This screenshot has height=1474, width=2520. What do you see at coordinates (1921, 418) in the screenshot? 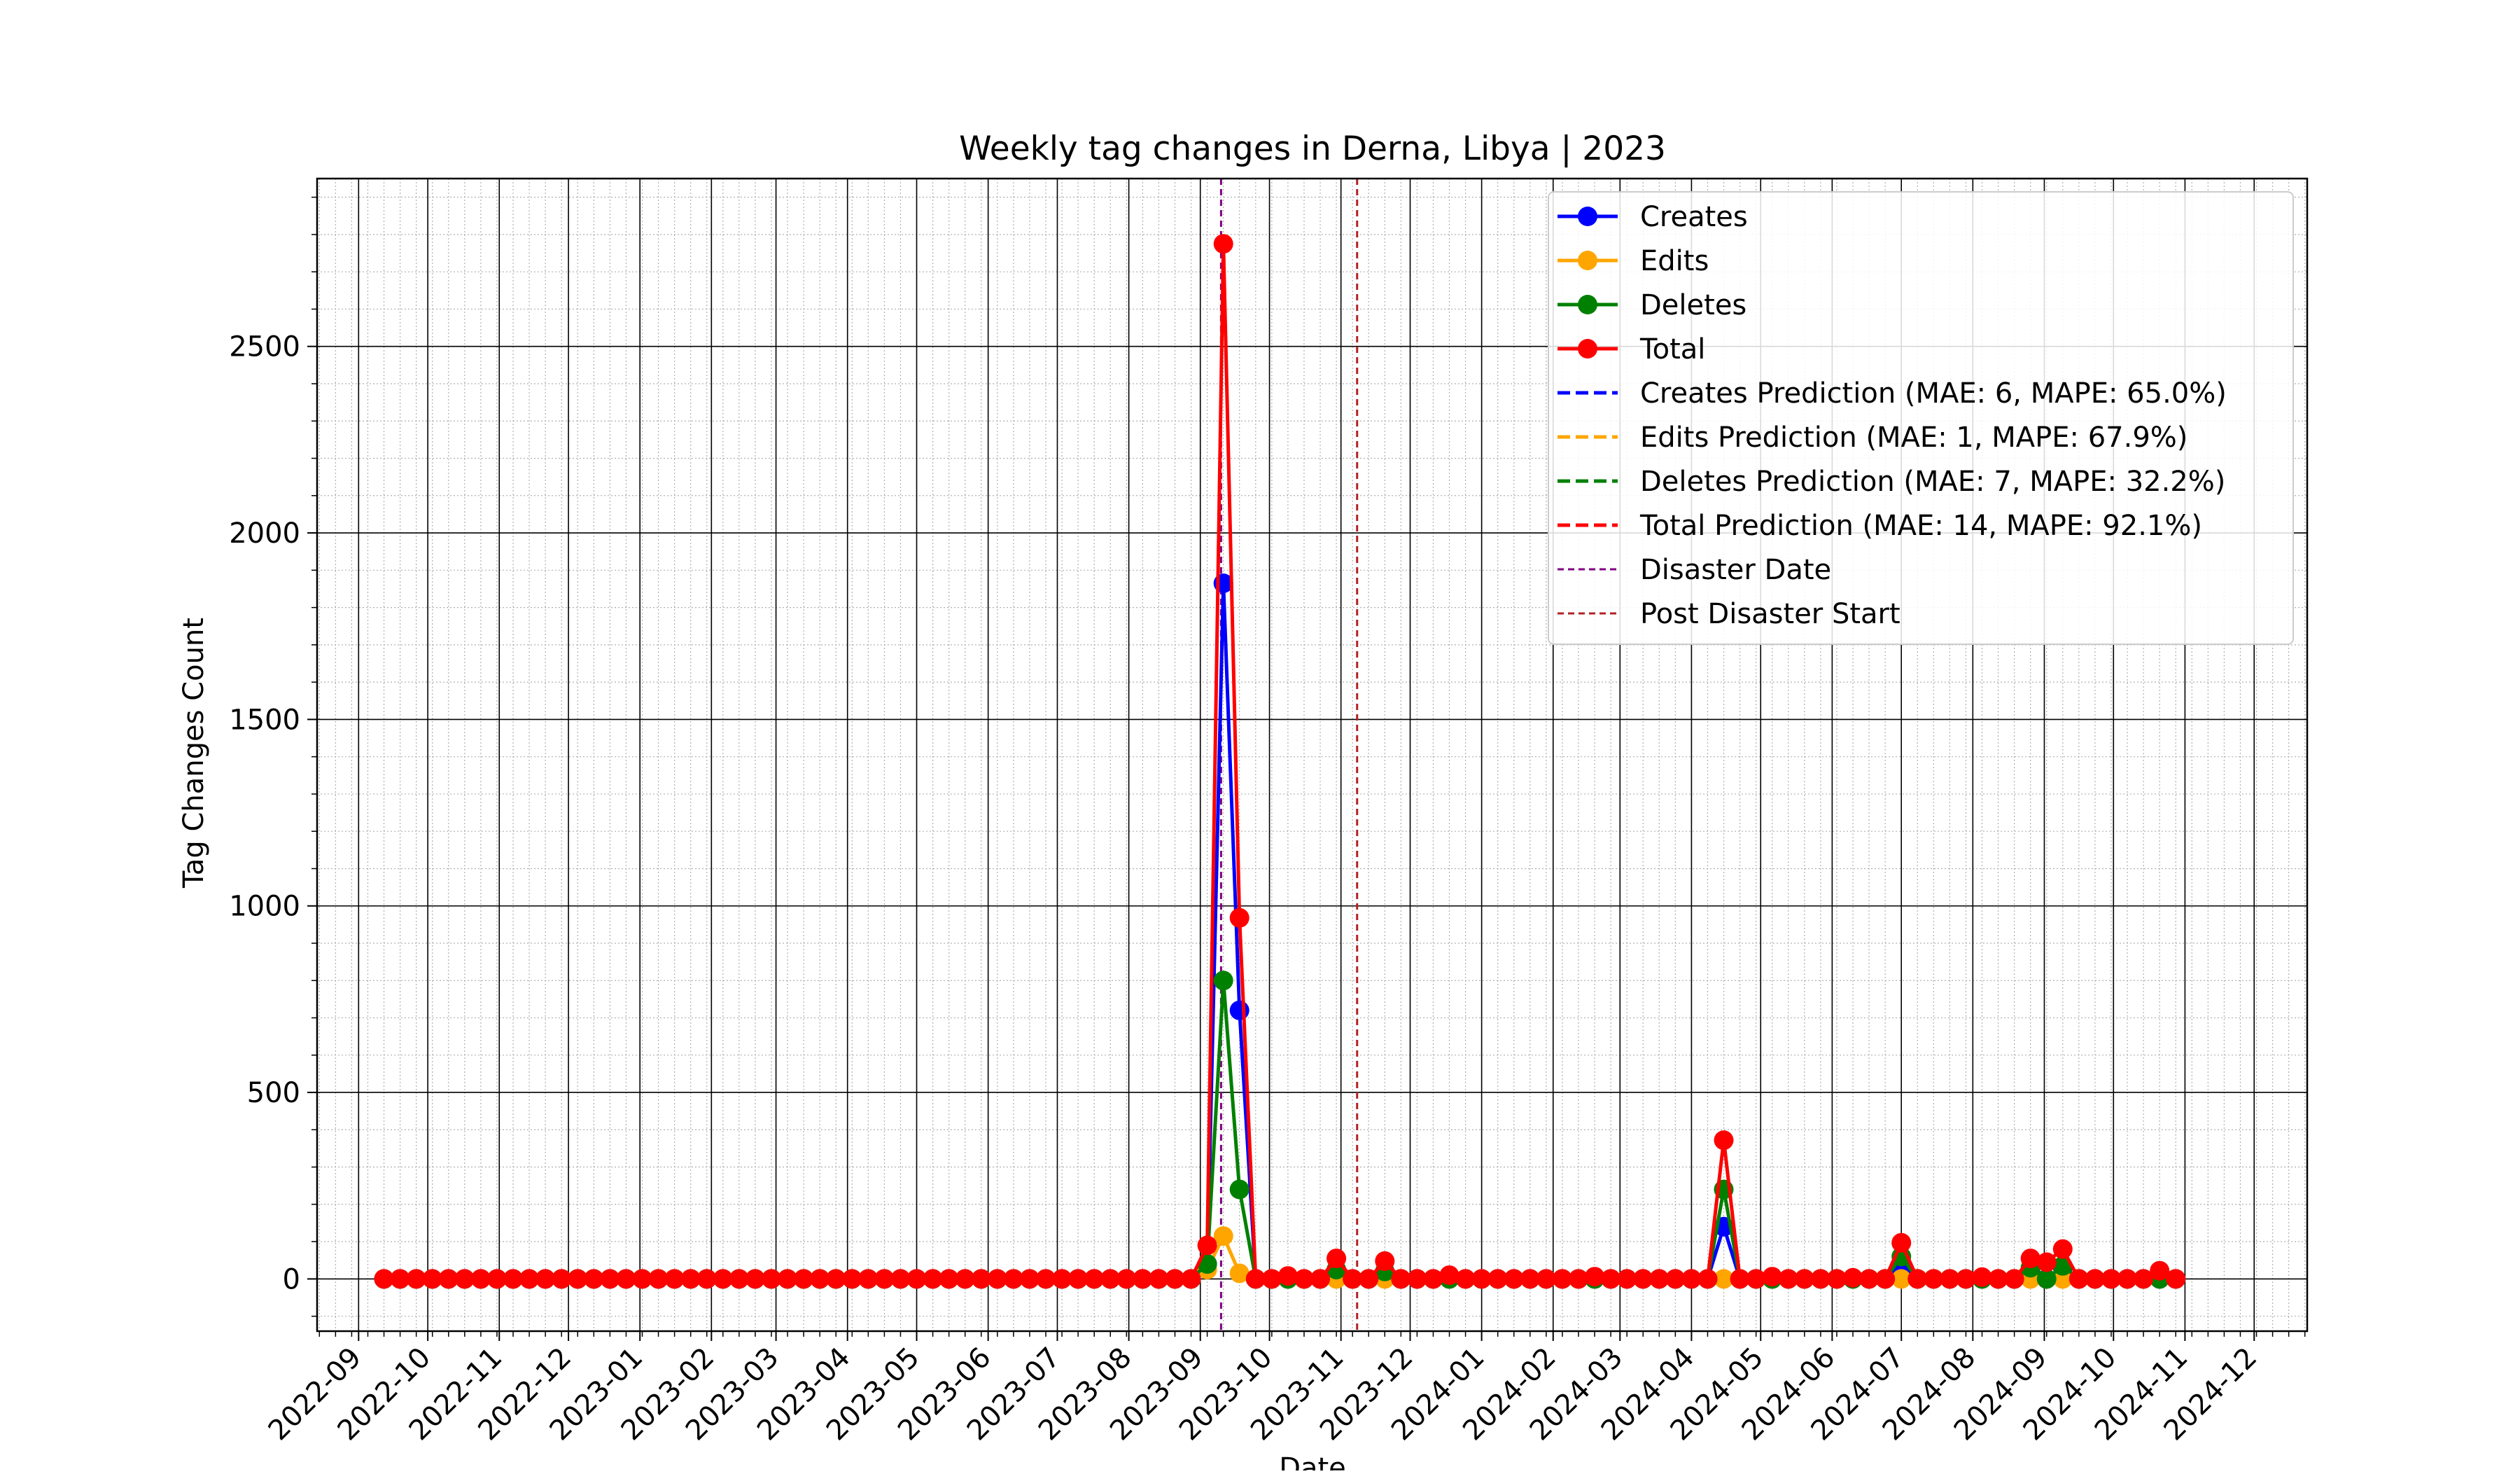
I see `legend-box` at bounding box center [1921, 418].